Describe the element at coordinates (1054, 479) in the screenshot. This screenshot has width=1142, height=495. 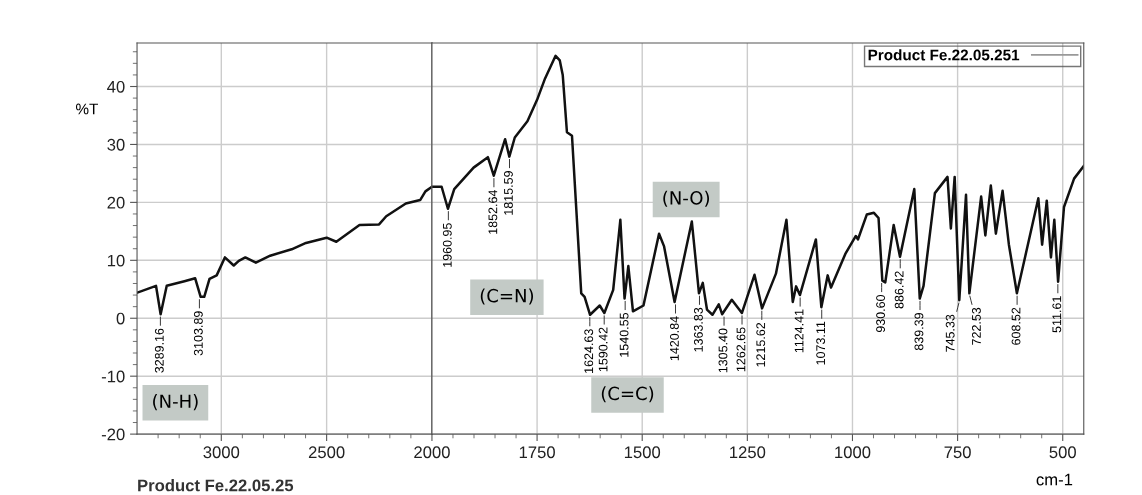
I see `x-axis-title: cm-1` at that location.